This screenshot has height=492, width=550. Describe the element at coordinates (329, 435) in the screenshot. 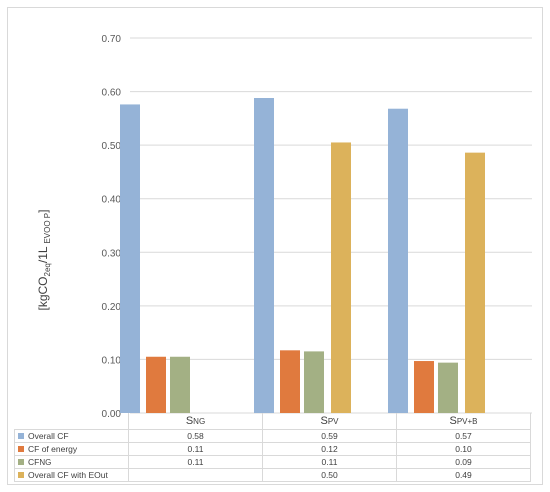

I see `table-cell: 0.59` at that location.